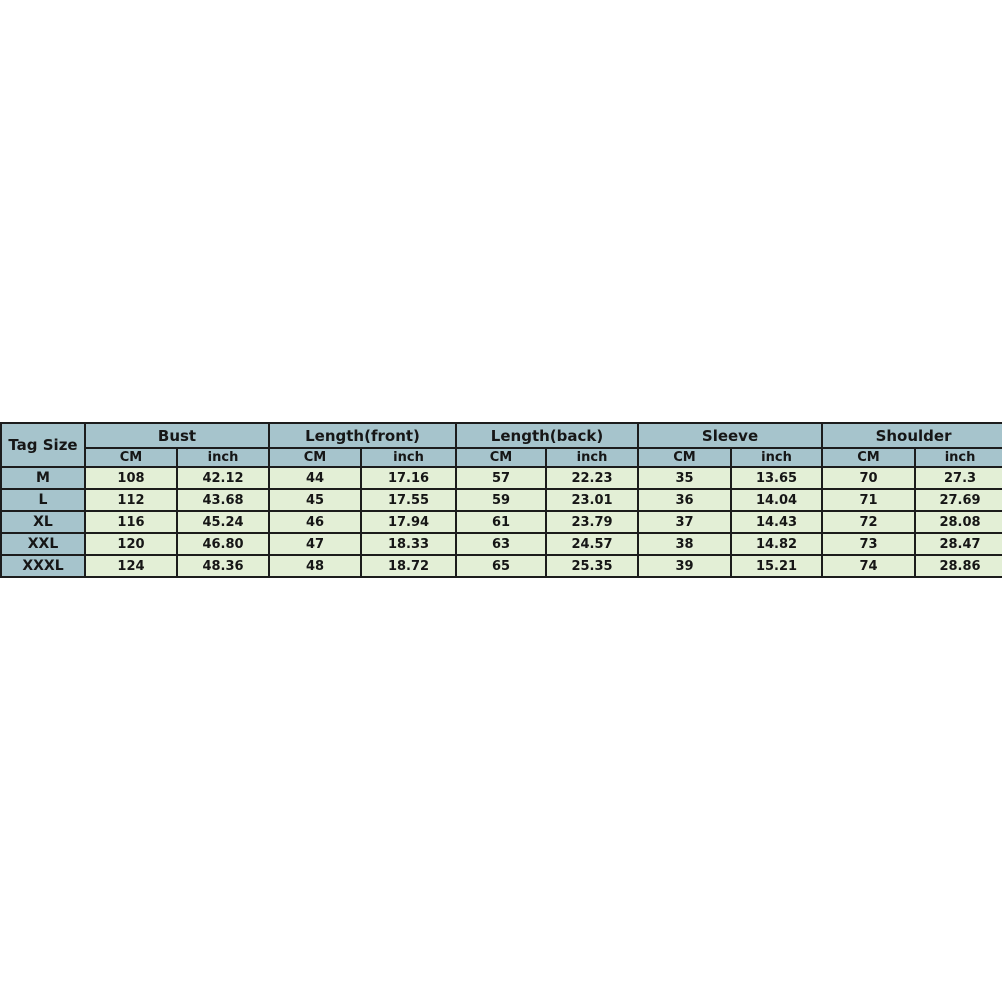 This screenshot has height=1002, width=1002. What do you see at coordinates (777, 478) in the screenshot?
I see `value-cell: 13.65` at bounding box center [777, 478].